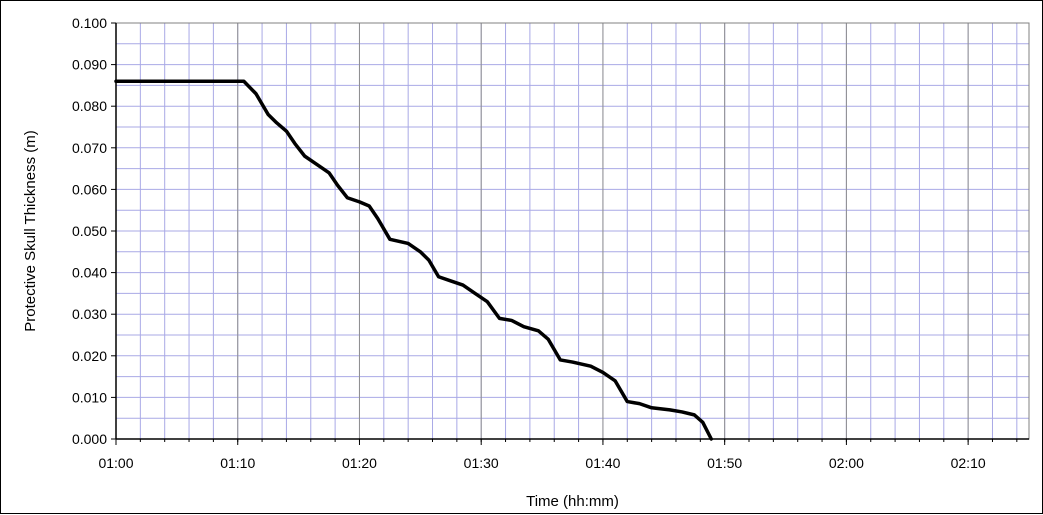  What do you see at coordinates (541, 463) in the screenshot?
I see `x-tick-labels: 01:00 01:10 01:20 01:30 01:40 01:50 02:00 02:10` at bounding box center [541, 463].